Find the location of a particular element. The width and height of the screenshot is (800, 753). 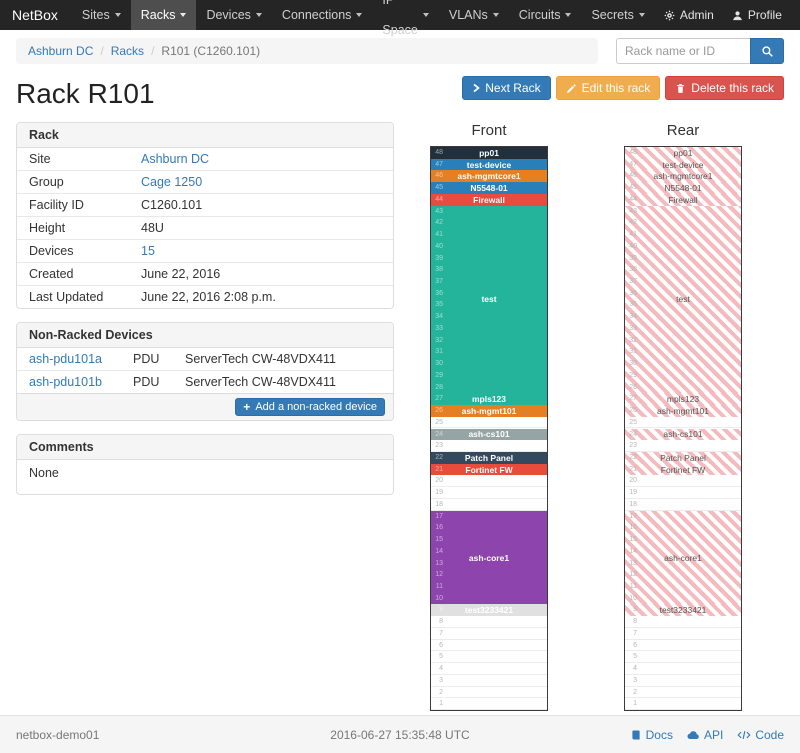

device-label: N5548-01 is located at coordinates (489, 188).